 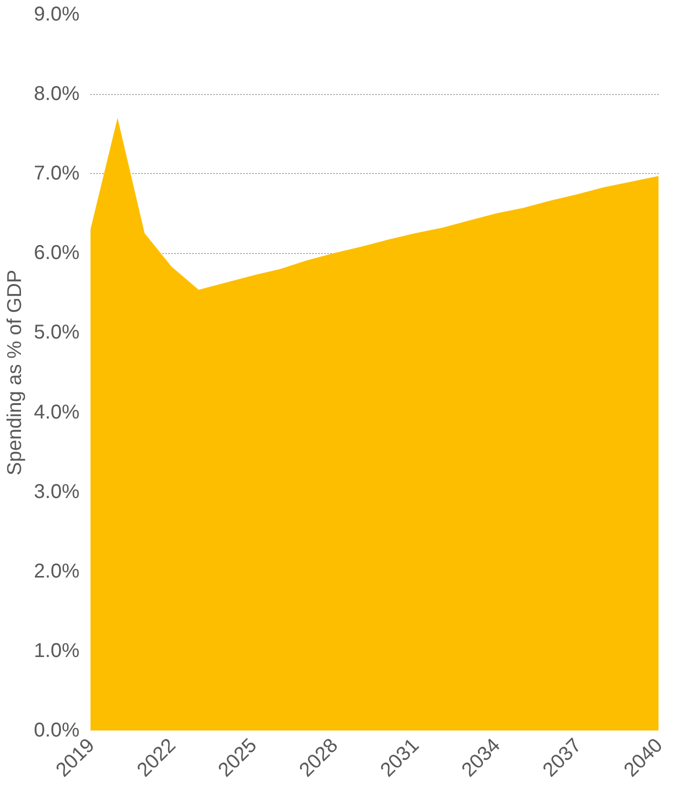 What do you see at coordinates (57, 412) in the screenshot?
I see `y-tick-label: 4.0%` at bounding box center [57, 412].